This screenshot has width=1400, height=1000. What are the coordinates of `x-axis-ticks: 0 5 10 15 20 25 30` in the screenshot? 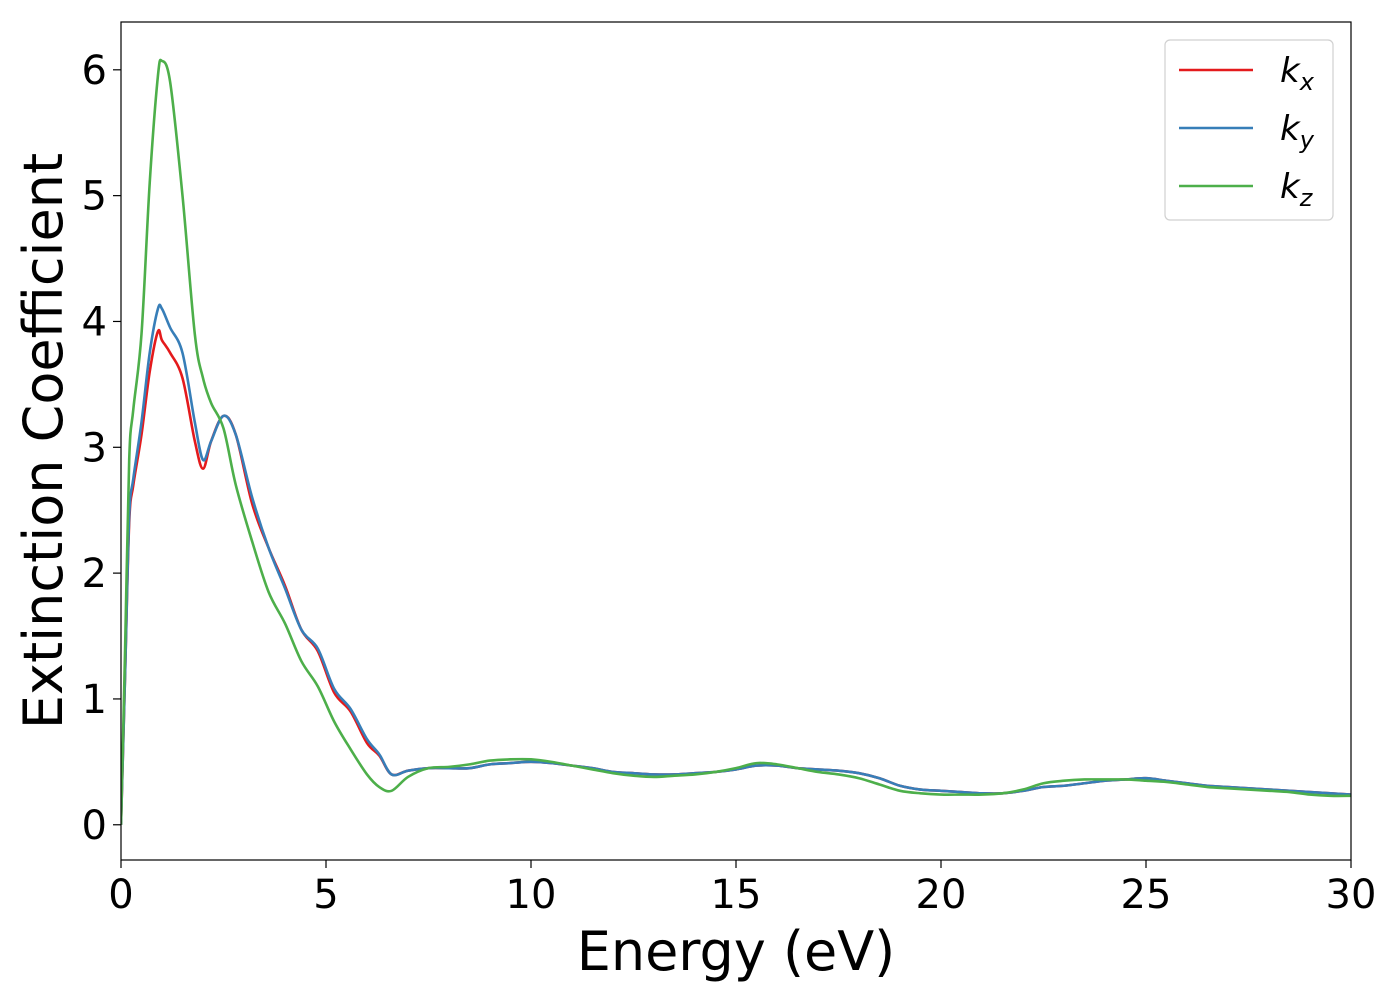 It's located at (742, 889).